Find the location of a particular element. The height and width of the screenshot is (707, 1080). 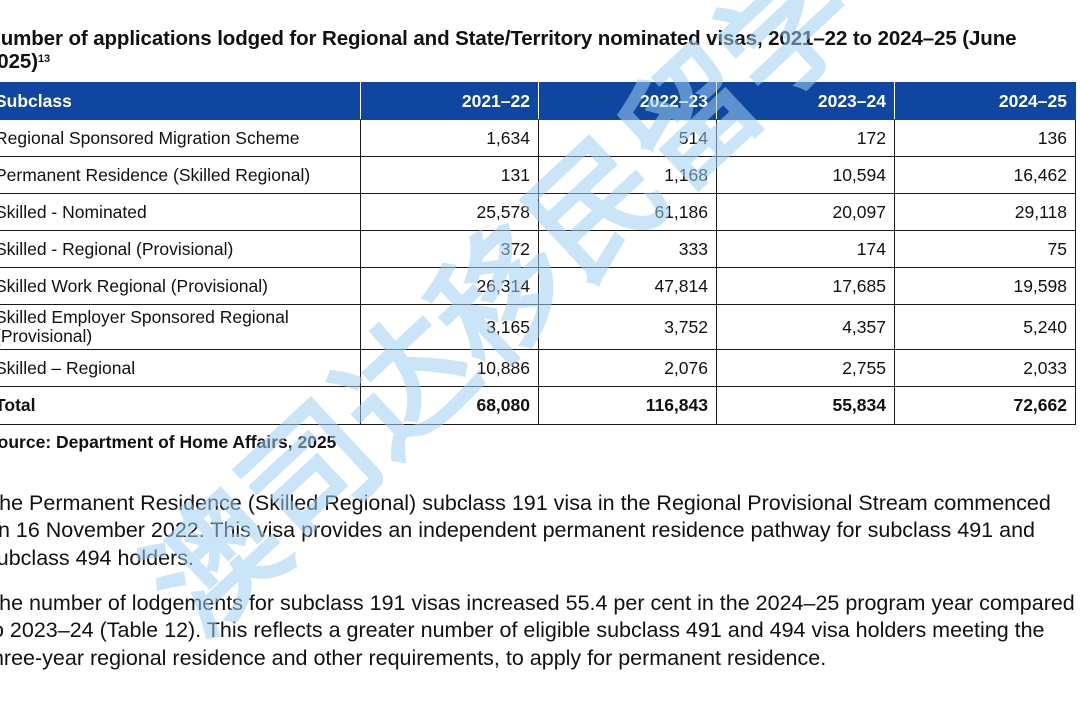

cell-value: 4,357 is located at coordinates (805, 327).